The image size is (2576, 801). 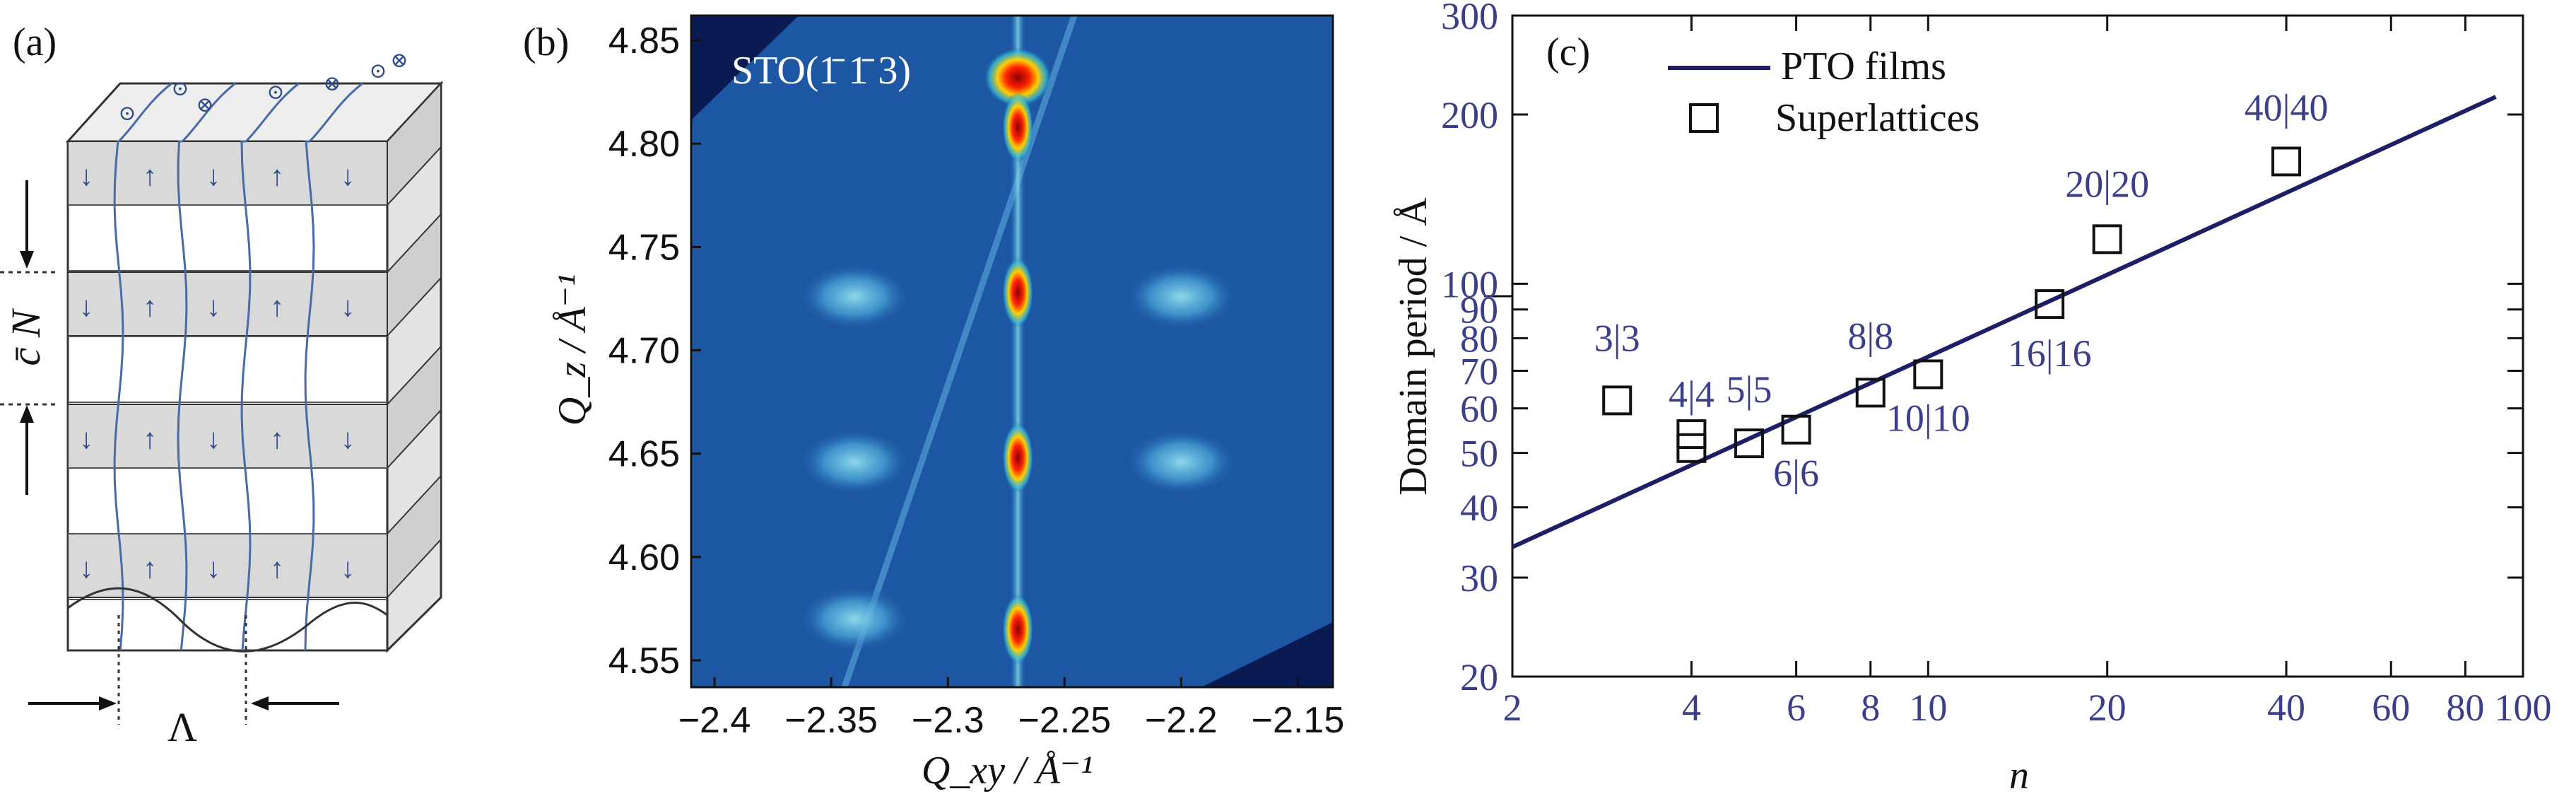 What do you see at coordinates (1479, 454) in the screenshot?
I see `plot-y-tick-label: 50` at bounding box center [1479, 454].